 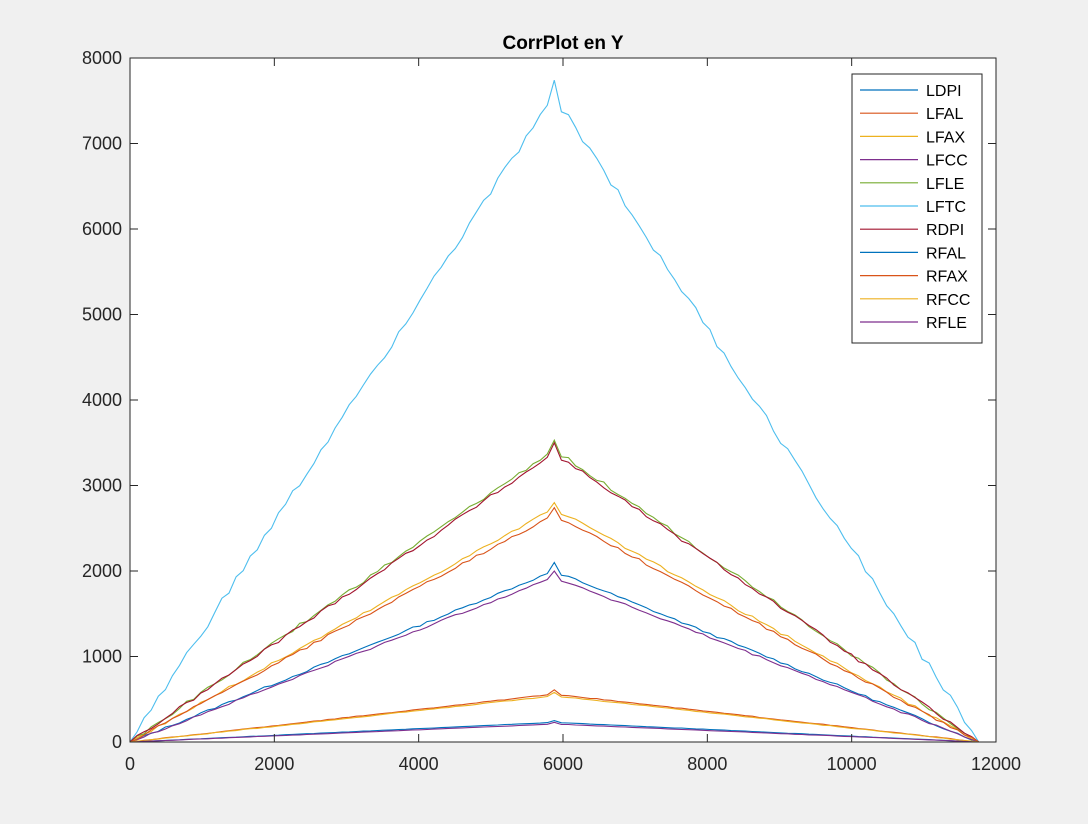 I want to click on y-tick-label: 7000, so click(x=102, y=144).